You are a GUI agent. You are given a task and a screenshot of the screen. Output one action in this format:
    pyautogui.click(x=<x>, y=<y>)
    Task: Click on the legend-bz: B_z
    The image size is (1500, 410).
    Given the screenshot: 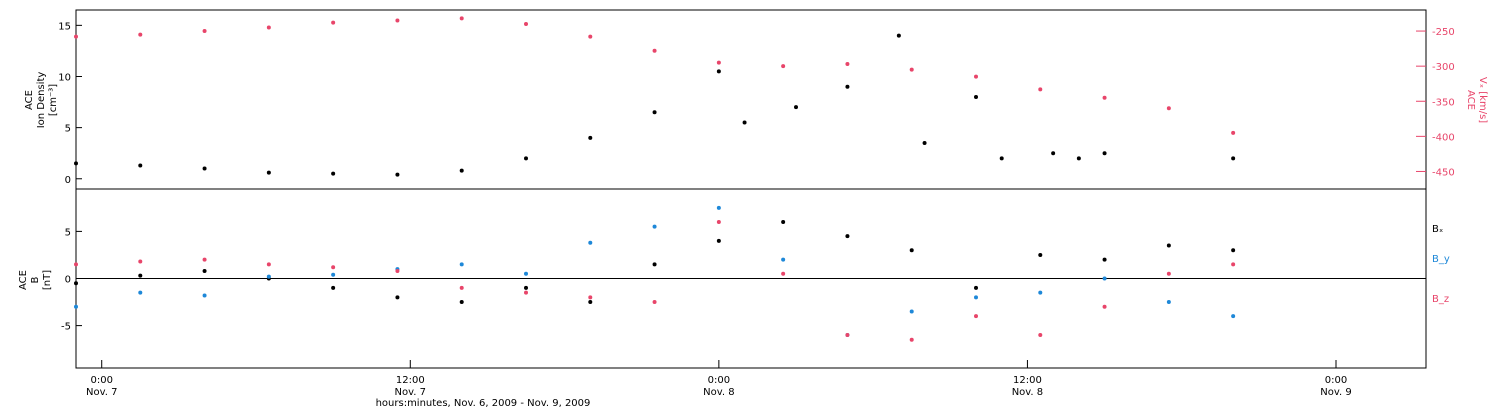 What is the action you would take?
    pyautogui.click(x=1440, y=299)
    